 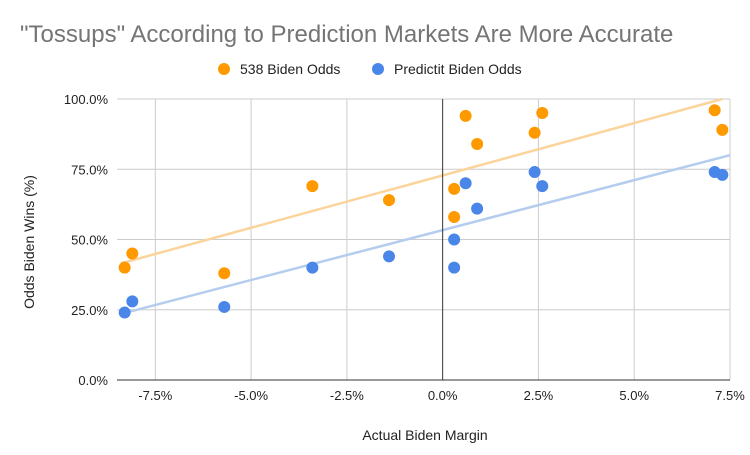 What do you see at coordinates (370, 69) in the screenshot?
I see `legend: 538 Biden Odds Predictit Biden Odds` at bounding box center [370, 69].